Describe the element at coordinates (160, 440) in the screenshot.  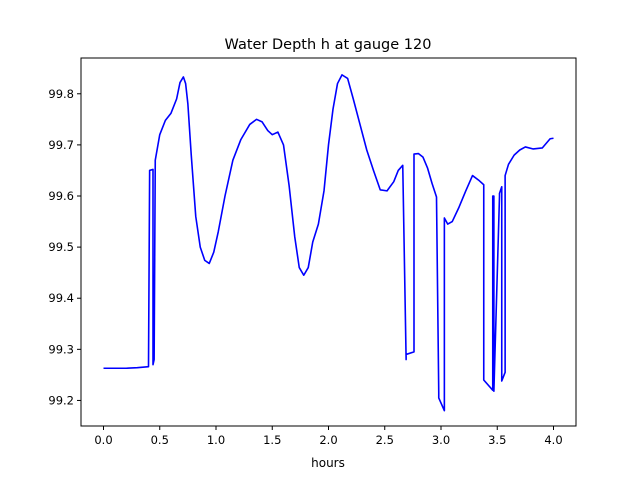
I see `x-tick-label: 0.5` at that location.